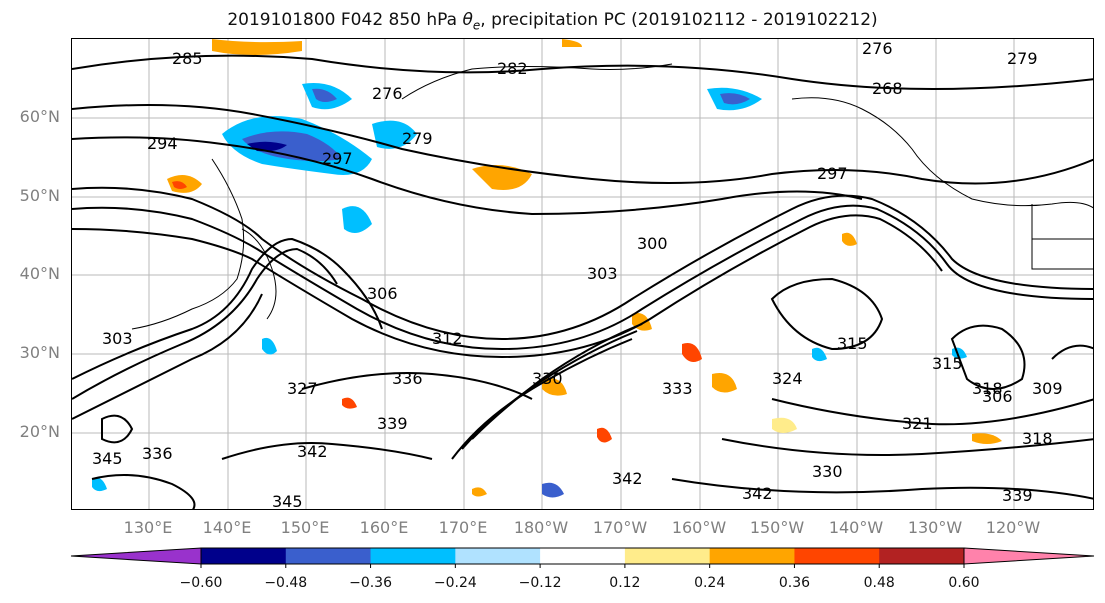  What do you see at coordinates (455, 583) in the screenshot?
I see `colorbar-tick-label: −0.24` at bounding box center [455, 583].